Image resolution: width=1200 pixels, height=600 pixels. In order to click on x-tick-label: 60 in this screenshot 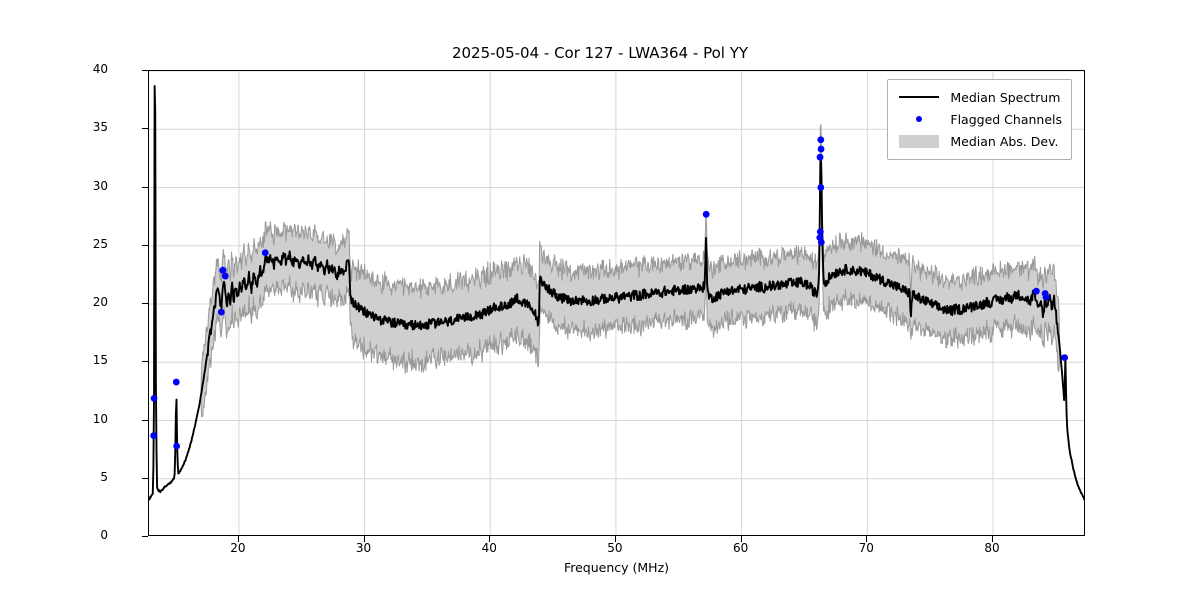, I will do `click(740, 548)`.